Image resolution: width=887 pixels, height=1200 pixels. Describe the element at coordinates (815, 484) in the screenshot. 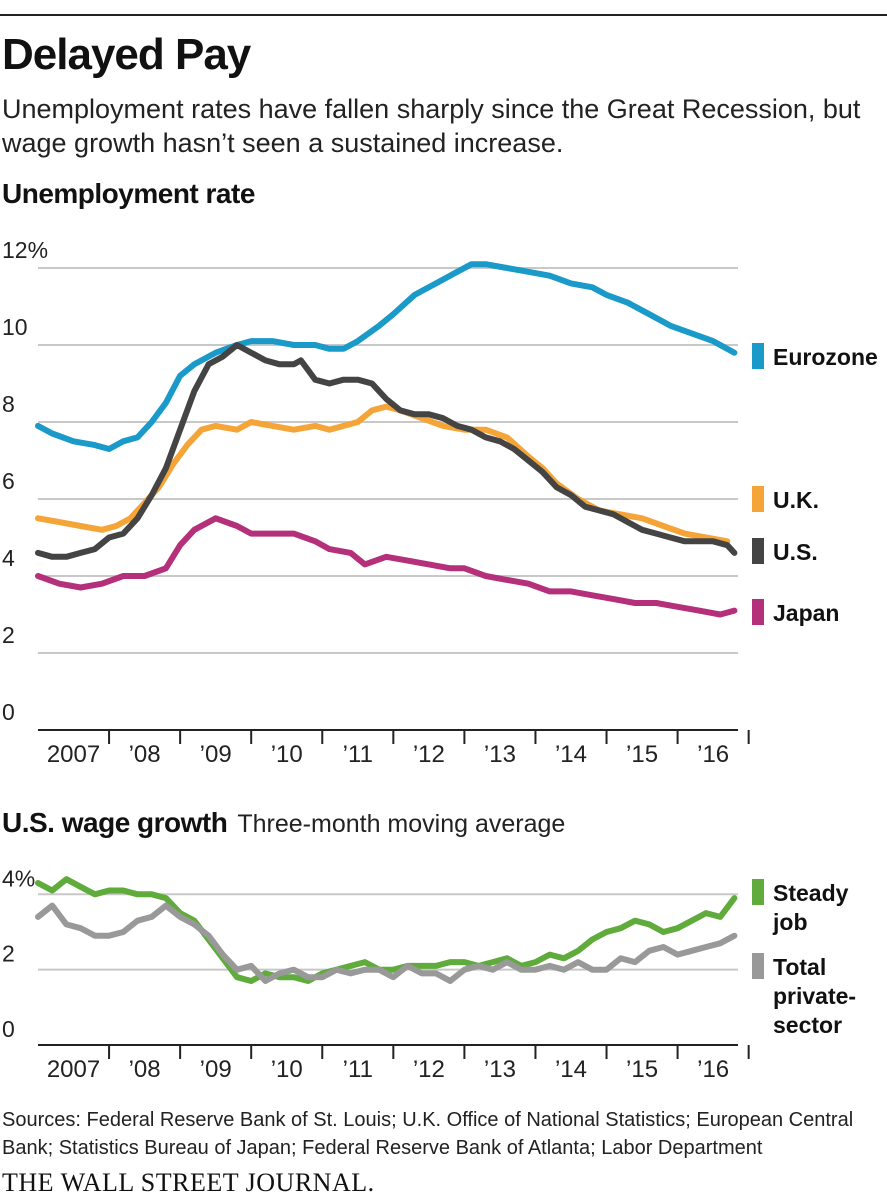

I see `unemployment-legend: Eurozone U.K. U.S. Japan` at that location.